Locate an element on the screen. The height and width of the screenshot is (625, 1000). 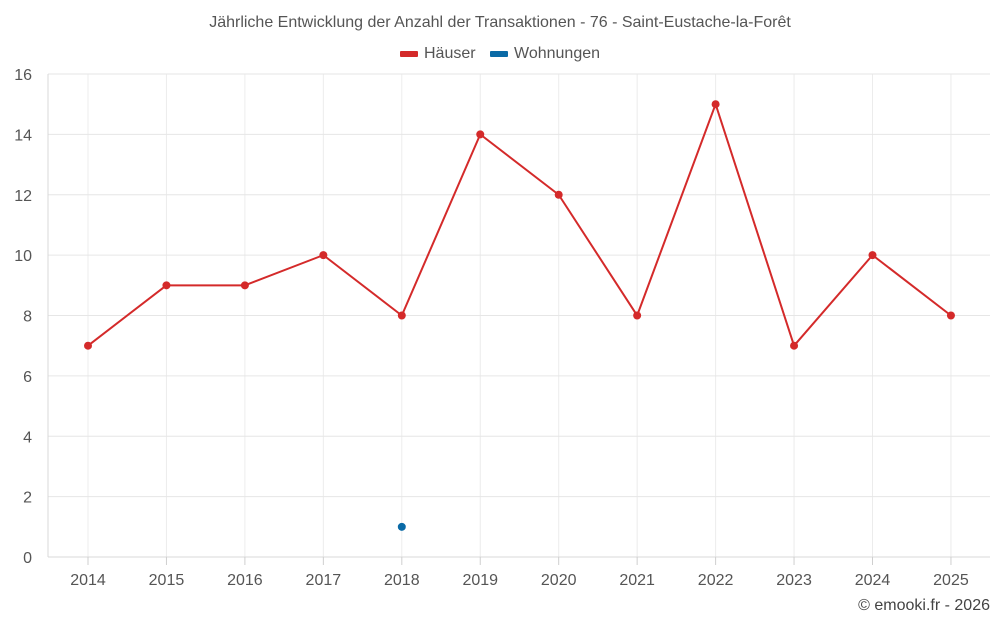
x-tick-label: 2017 is located at coordinates (324, 580).